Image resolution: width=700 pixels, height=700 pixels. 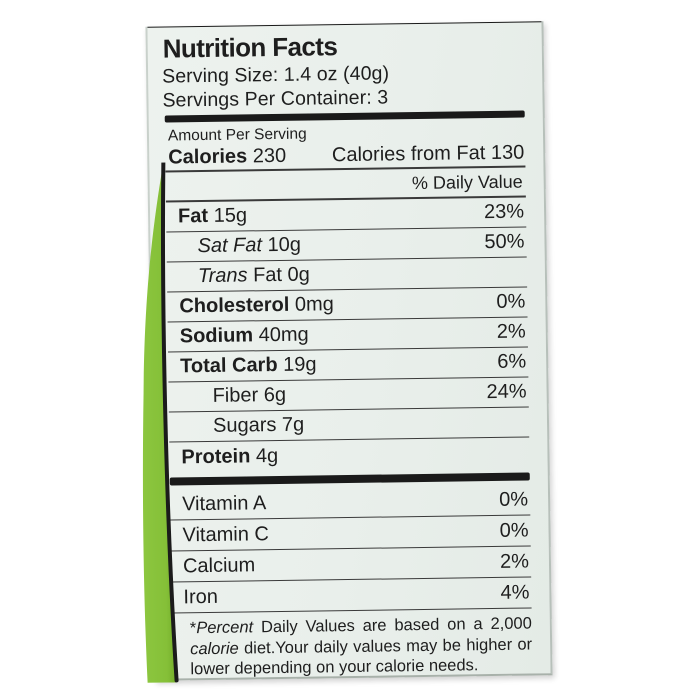 What do you see at coordinates (275, 99) in the screenshot?
I see `servings-per-container-line: Servings Per Container: 3` at bounding box center [275, 99].